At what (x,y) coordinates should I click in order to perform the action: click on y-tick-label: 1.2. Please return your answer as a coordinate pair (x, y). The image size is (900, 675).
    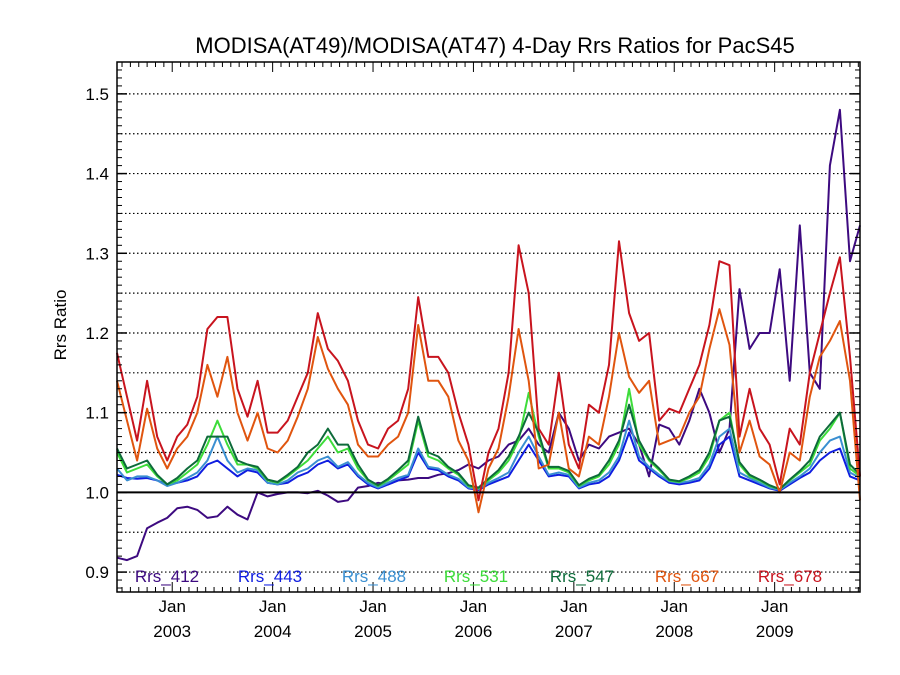
    Looking at the image, I should click on (97, 333).